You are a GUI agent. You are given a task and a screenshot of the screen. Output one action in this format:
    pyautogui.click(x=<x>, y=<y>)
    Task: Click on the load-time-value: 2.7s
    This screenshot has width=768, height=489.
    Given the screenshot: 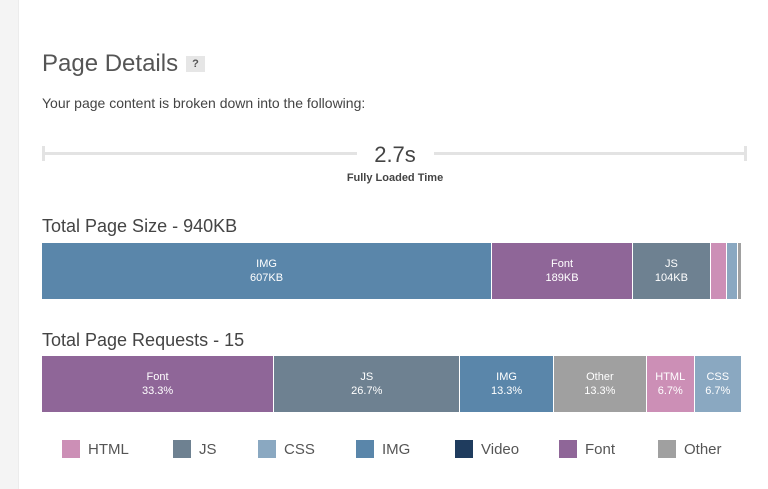 What is the action you would take?
    pyautogui.click(x=395, y=154)
    